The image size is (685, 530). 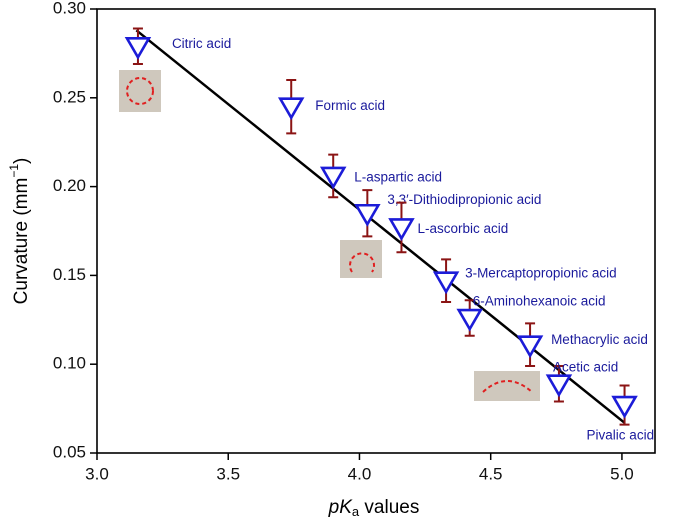 I want to click on y-tick-label: 0.05, so click(x=69, y=451).